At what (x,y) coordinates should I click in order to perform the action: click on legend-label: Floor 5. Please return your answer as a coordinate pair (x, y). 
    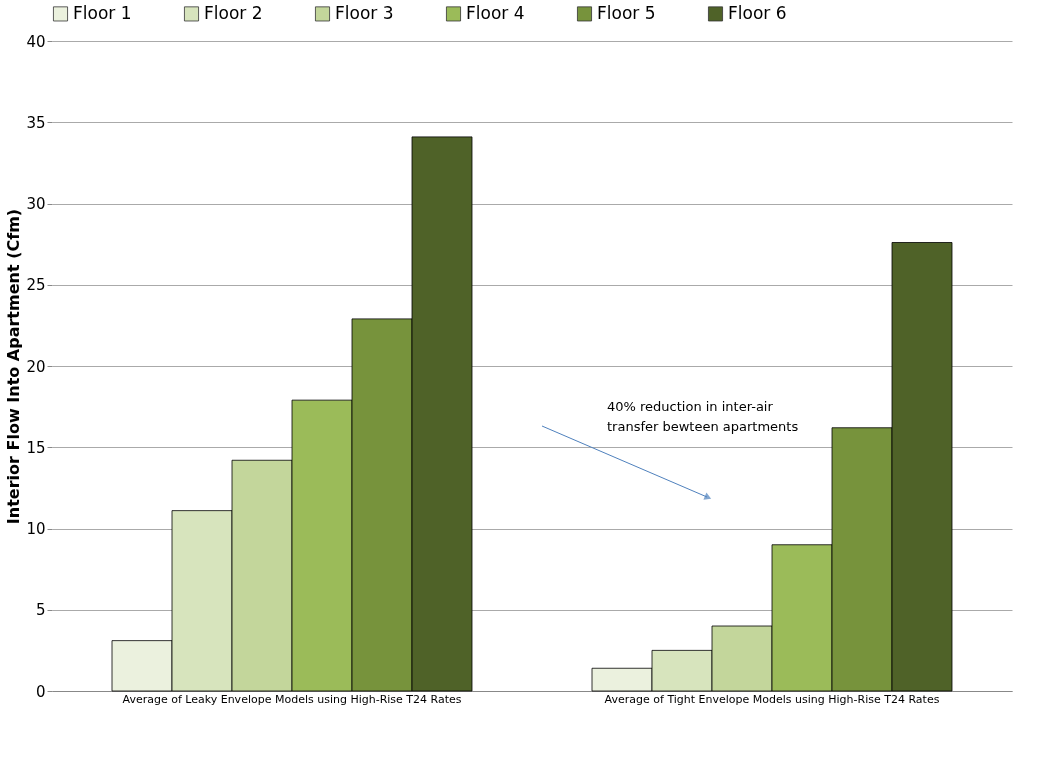
    Looking at the image, I should click on (626, 12).